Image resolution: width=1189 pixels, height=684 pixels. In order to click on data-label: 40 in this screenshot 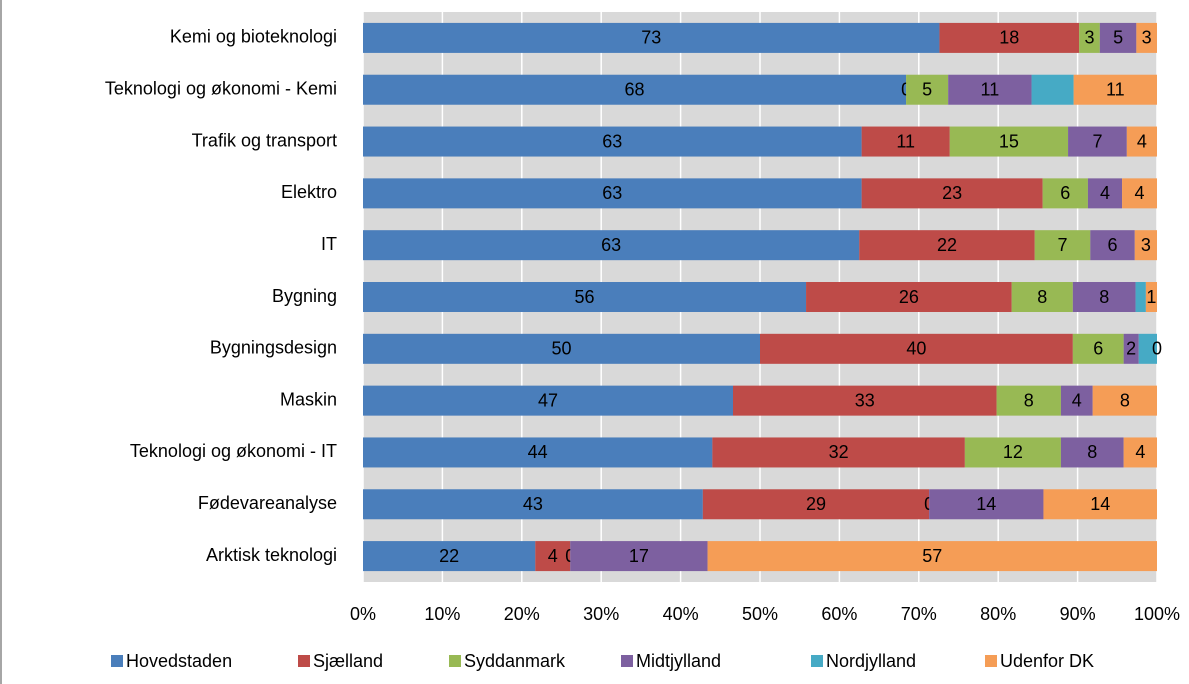, I will do `click(916, 349)`.